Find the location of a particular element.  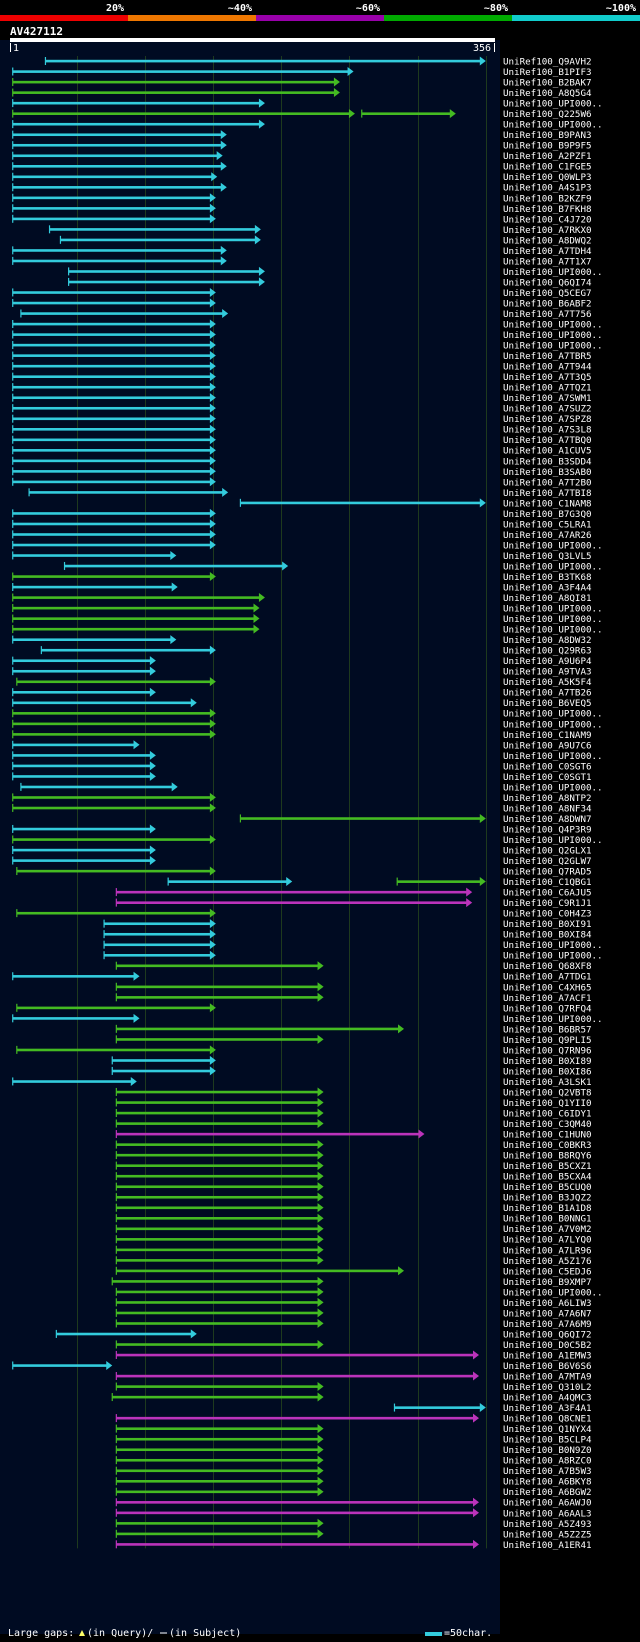

hit-row: UniRef100_C1FGE5 is located at coordinates (302, 167).